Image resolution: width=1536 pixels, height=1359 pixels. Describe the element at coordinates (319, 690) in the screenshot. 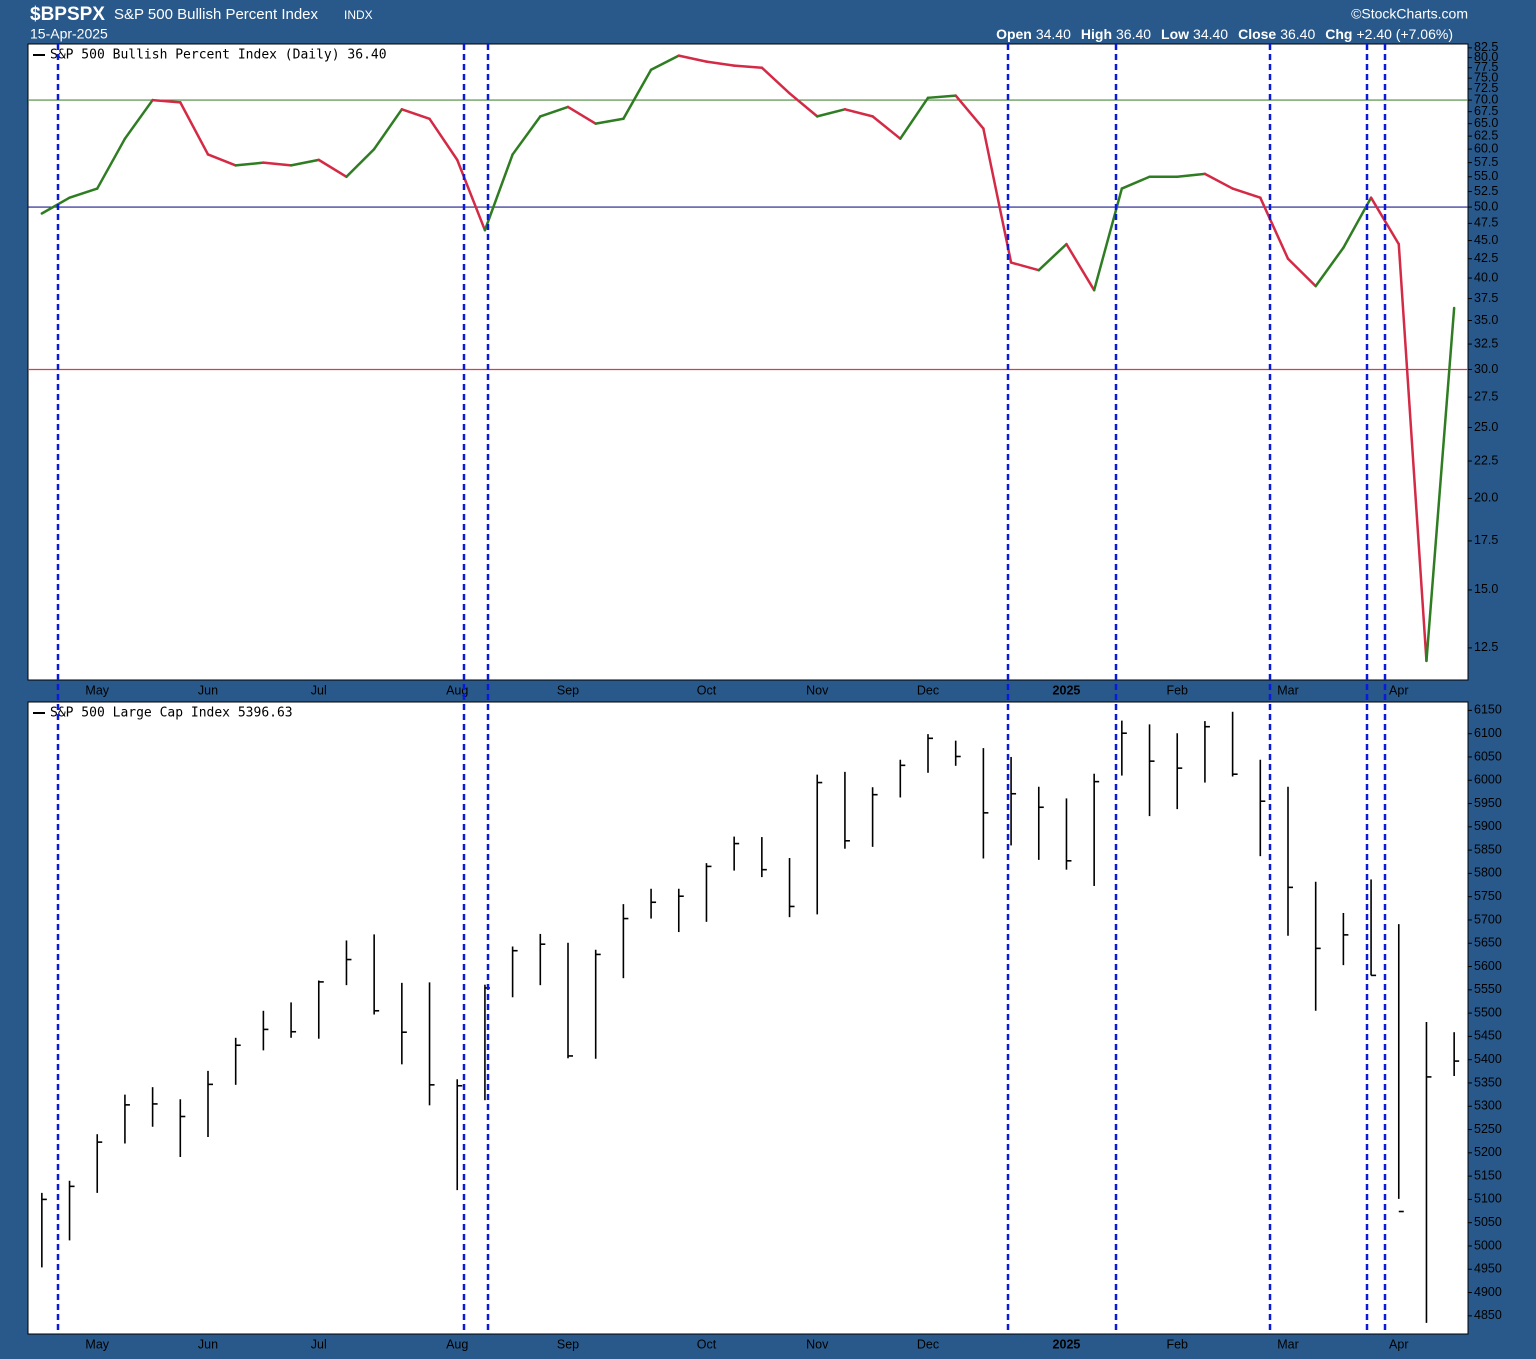

I see `x-tick-label: Jul` at that location.